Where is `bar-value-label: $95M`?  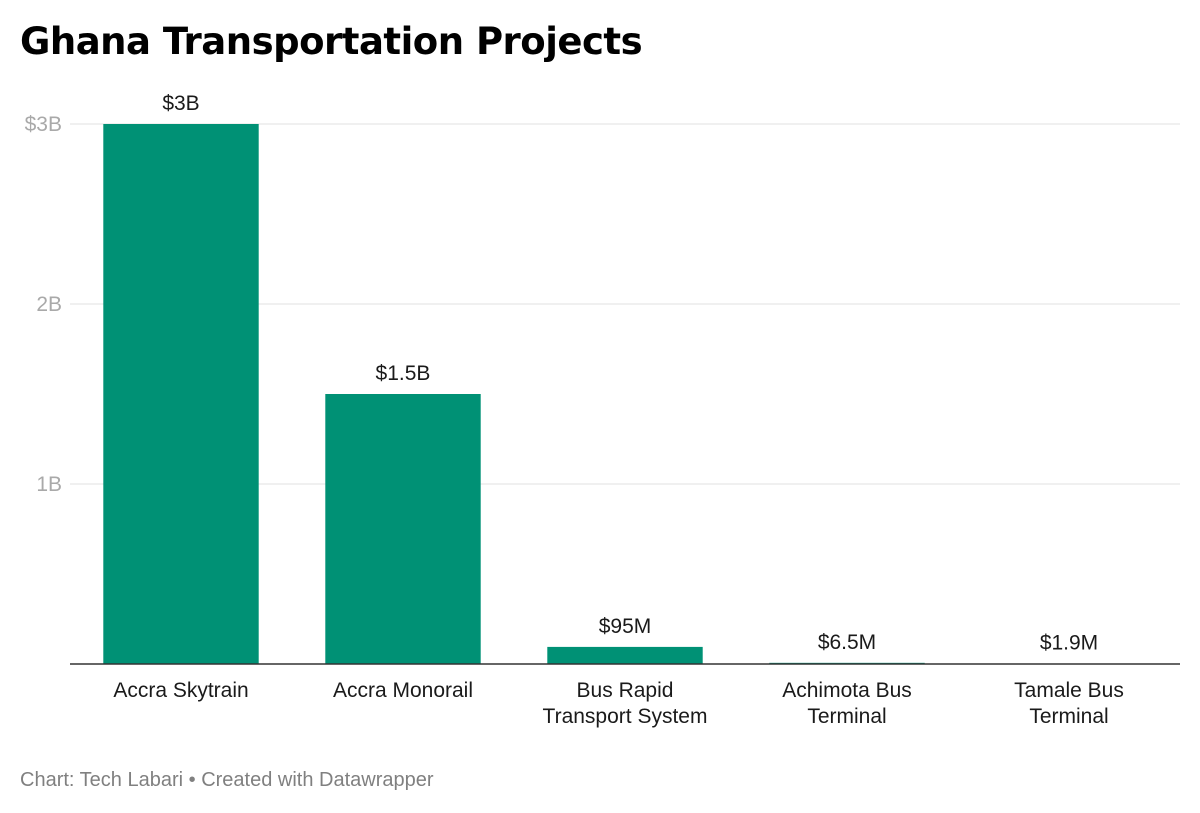
bar-value-label: $95M is located at coordinates (625, 626).